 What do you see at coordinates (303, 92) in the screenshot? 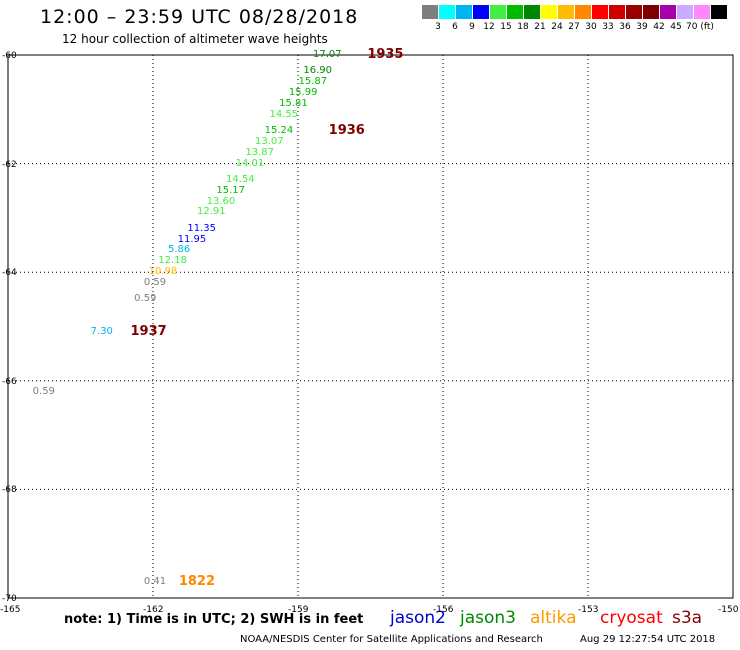
I see `wave-height-label: 15.99` at bounding box center [303, 92].